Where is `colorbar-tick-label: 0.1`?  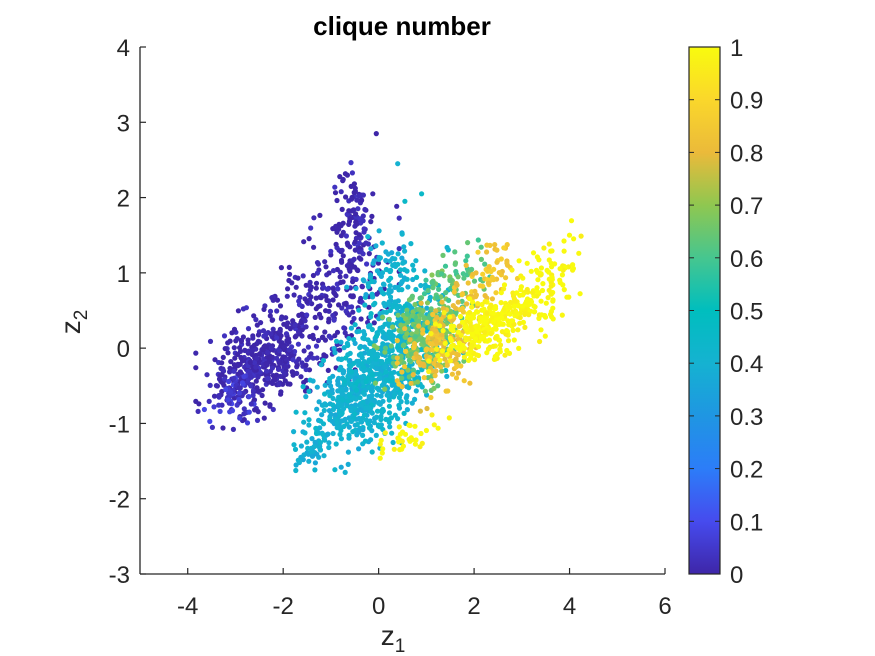
colorbar-tick-label: 0.1 is located at coordinates (746, 522).